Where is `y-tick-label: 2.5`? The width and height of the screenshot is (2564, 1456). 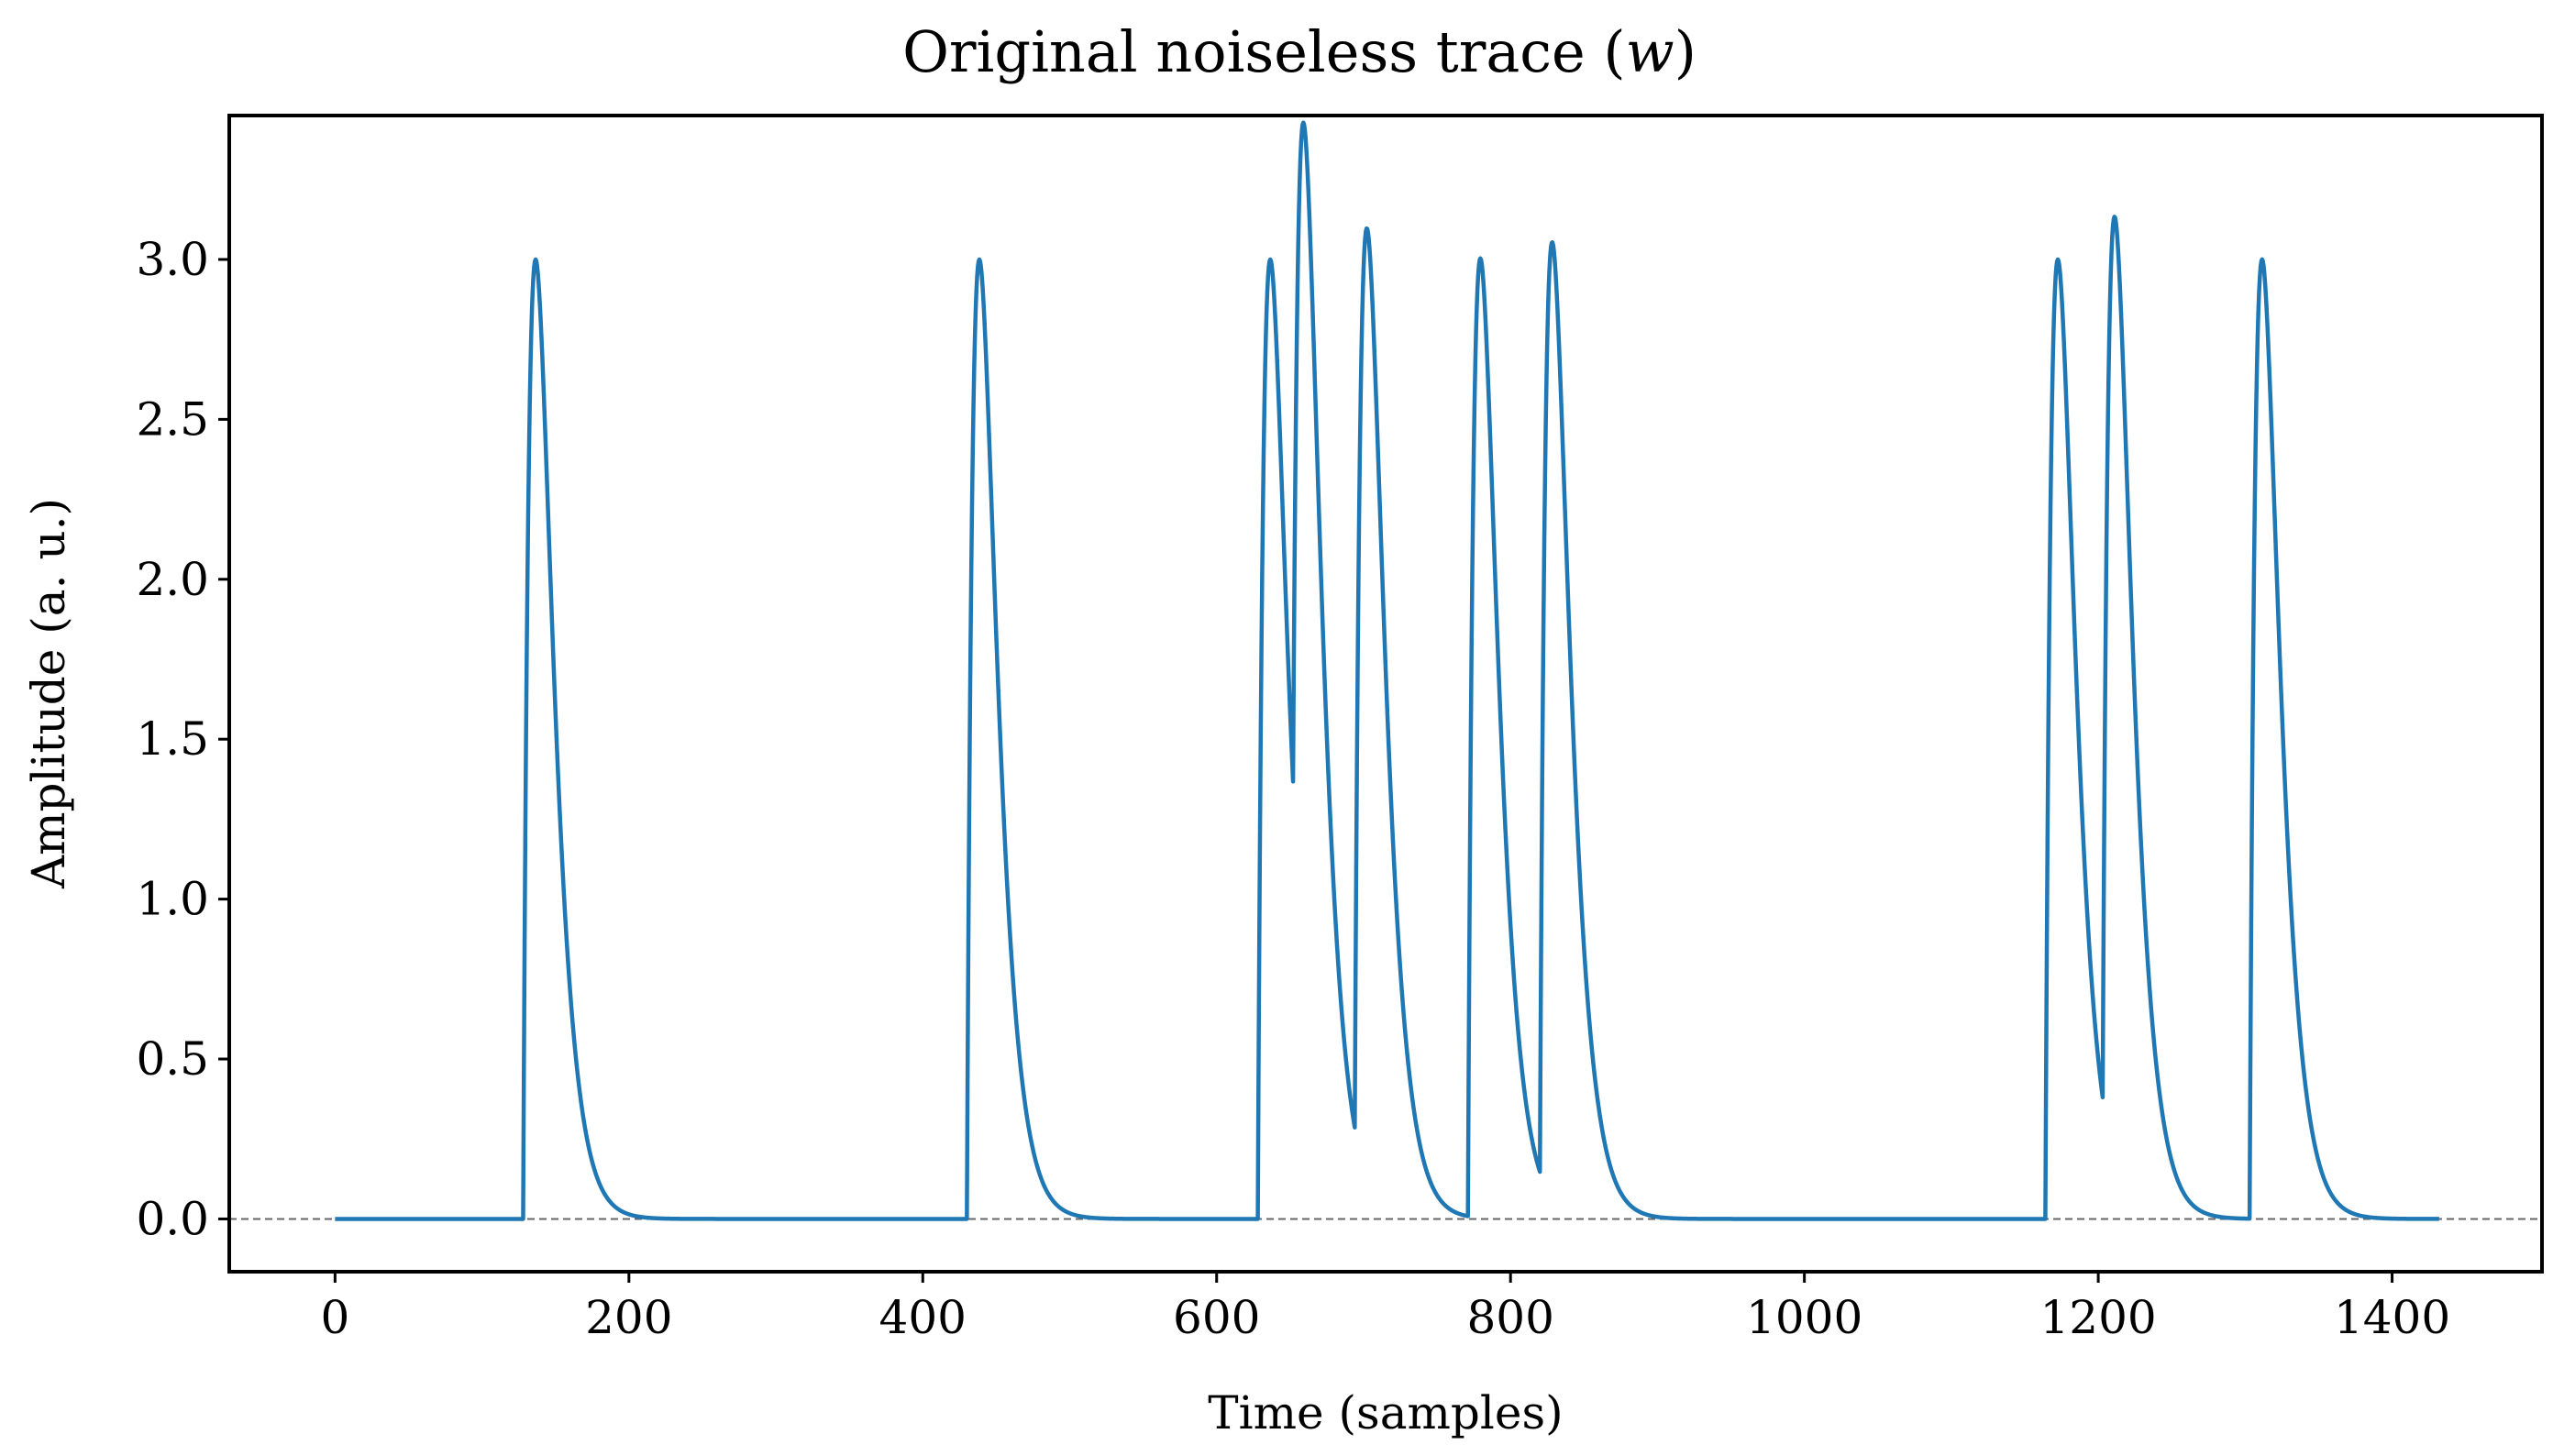
y-tick-label: 2.5 is located at coordinates (172, 419).